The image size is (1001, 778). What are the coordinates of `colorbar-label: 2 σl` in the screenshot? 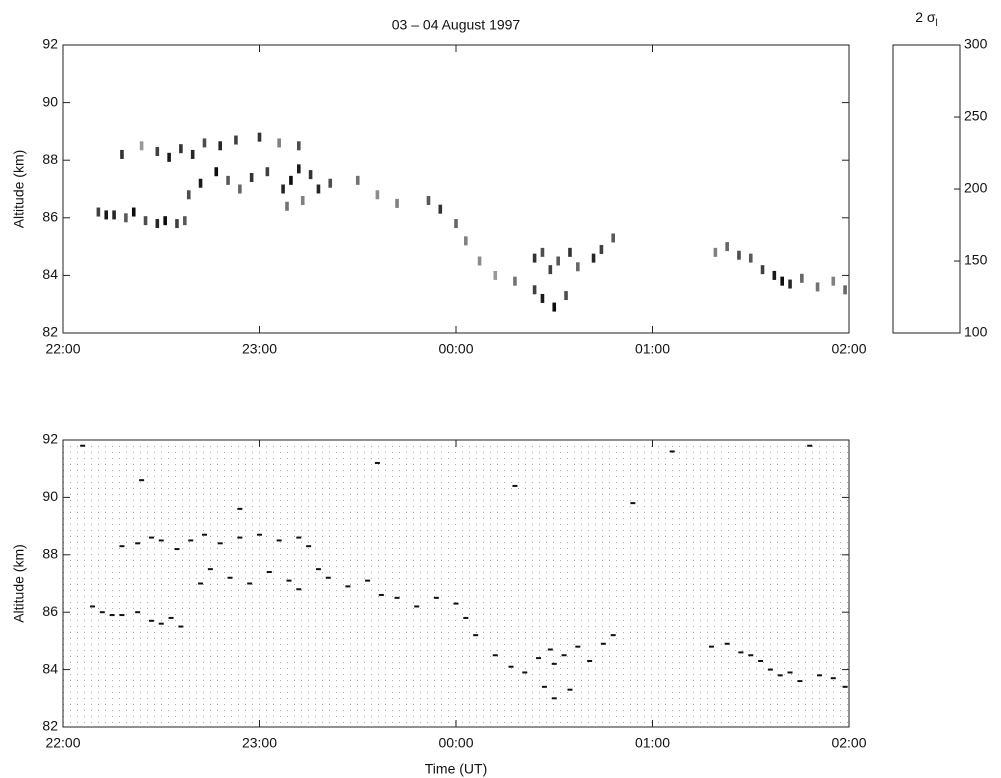 It's located at (926, 19).